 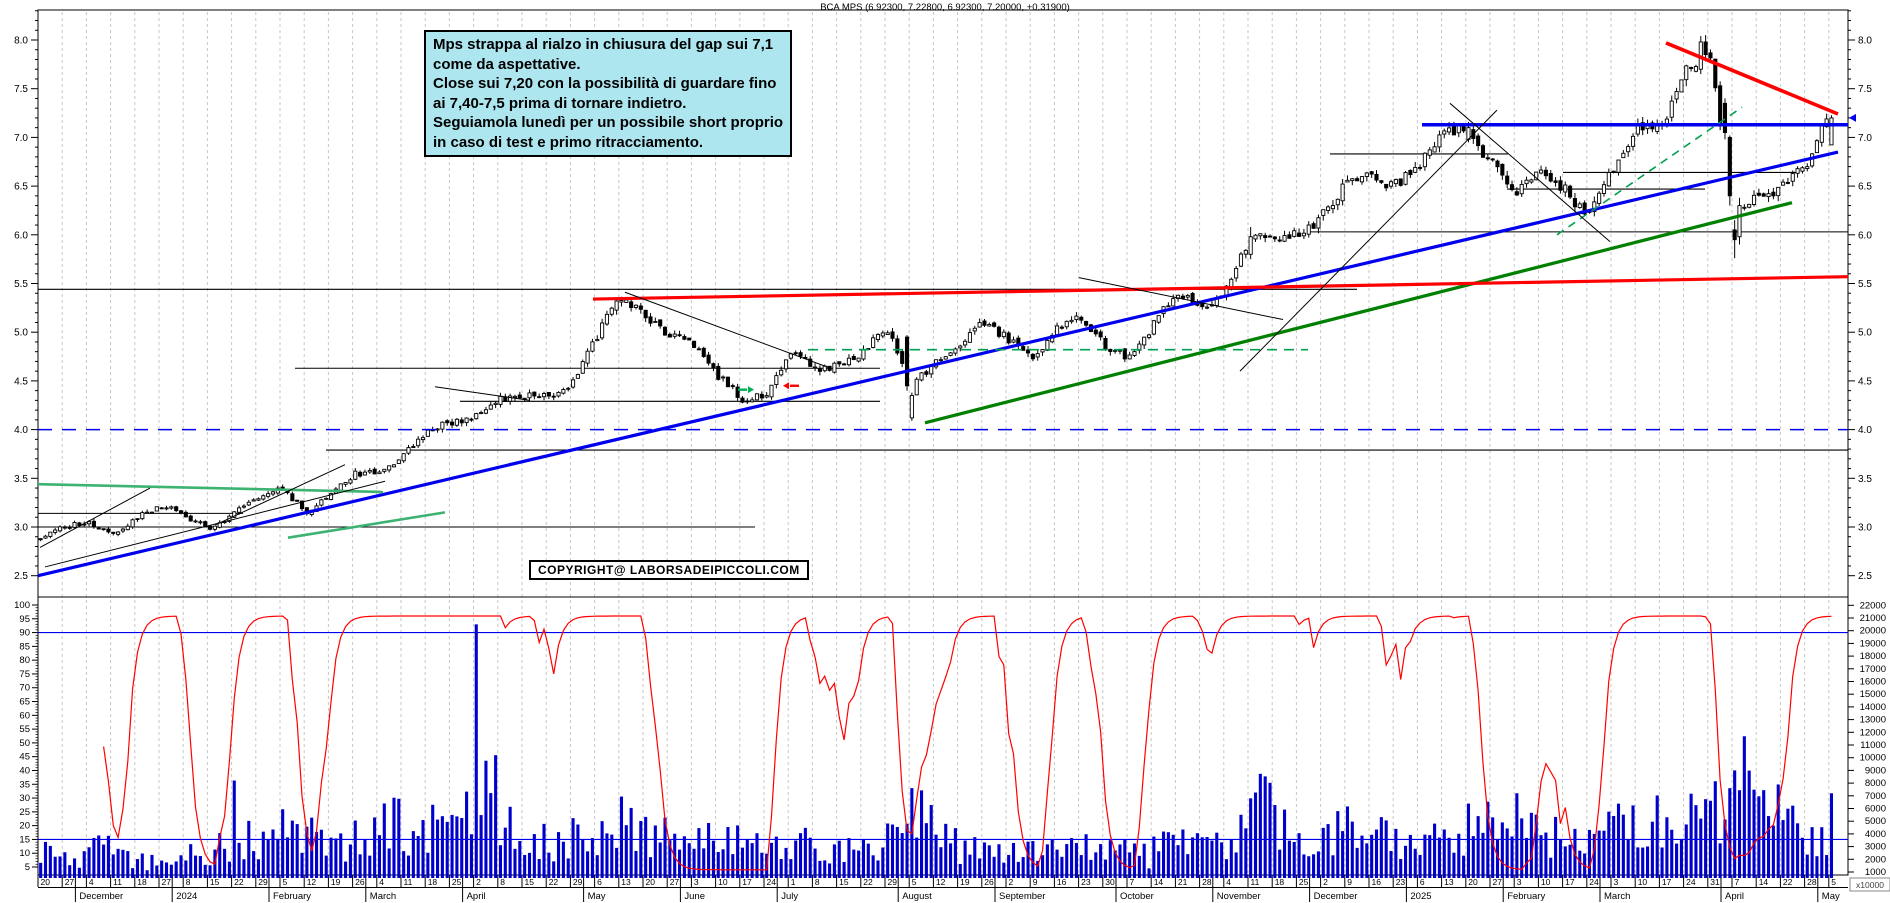 What do you see at coordinates (1875, 834) in the screenshot?
I see `svg-text: 4000` at bounding box center [1875, 834].